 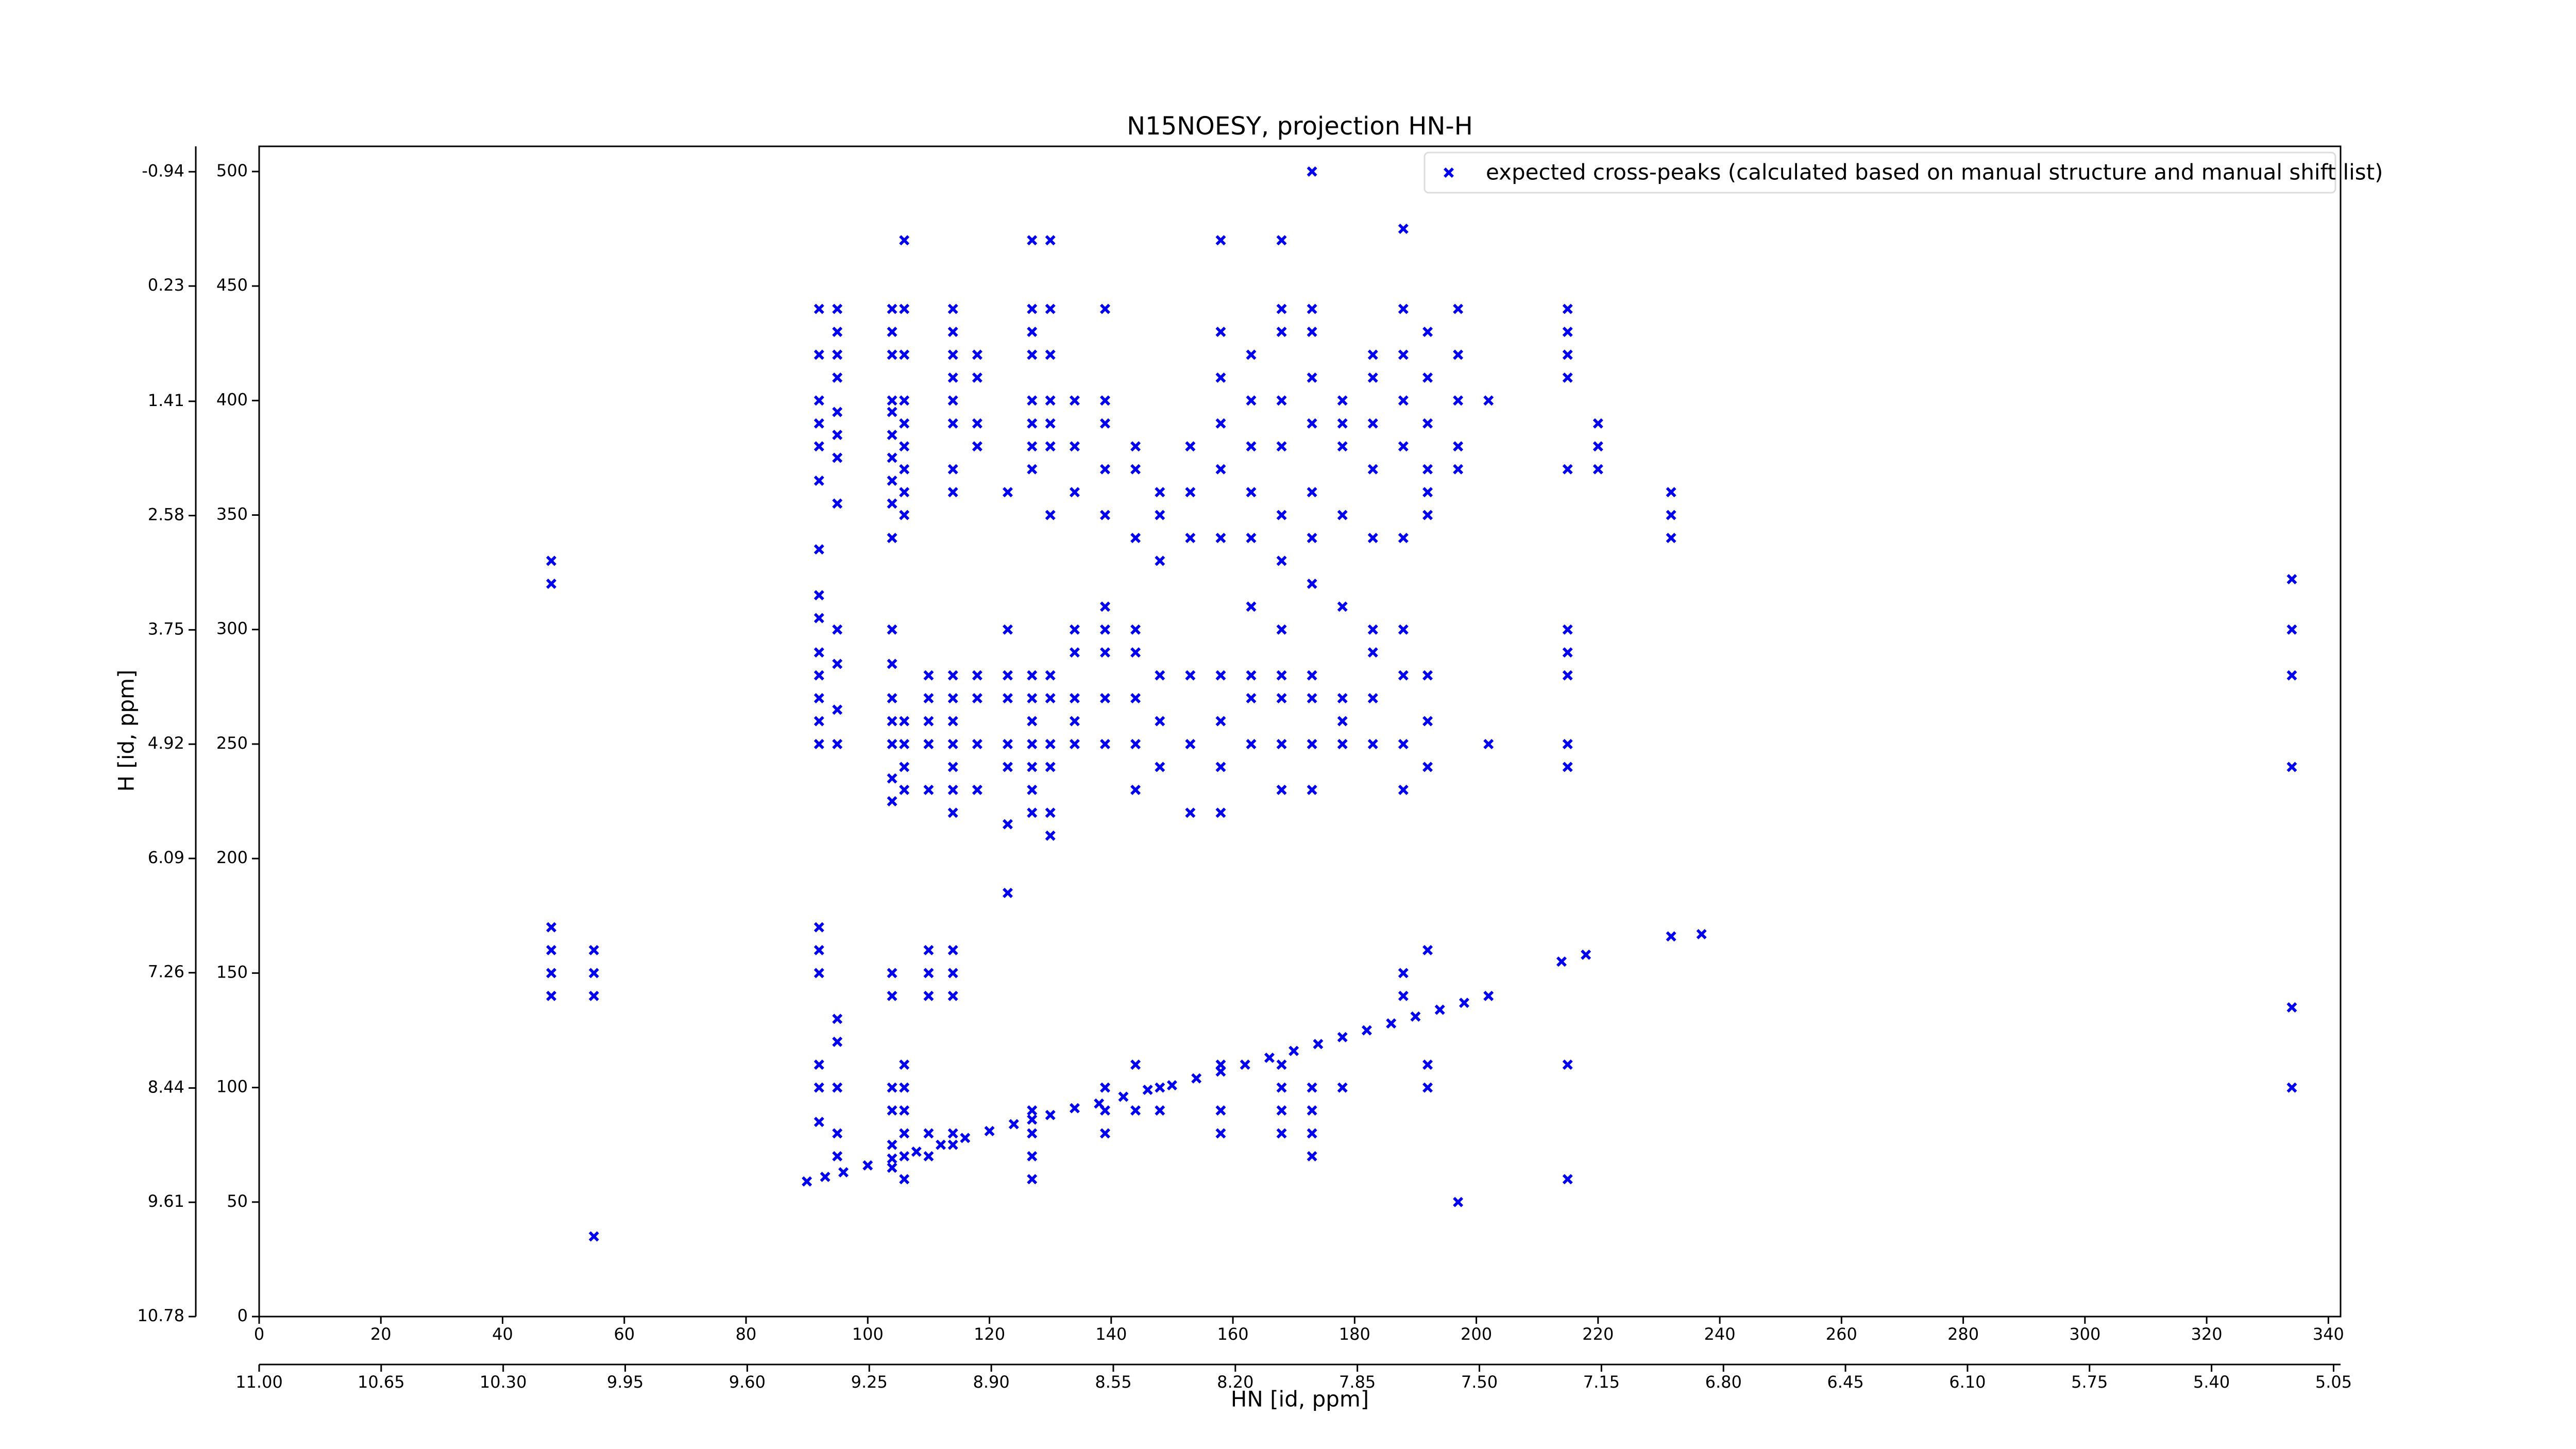 I want to click on y-tick-label: 350, so click(x=232, y=514).